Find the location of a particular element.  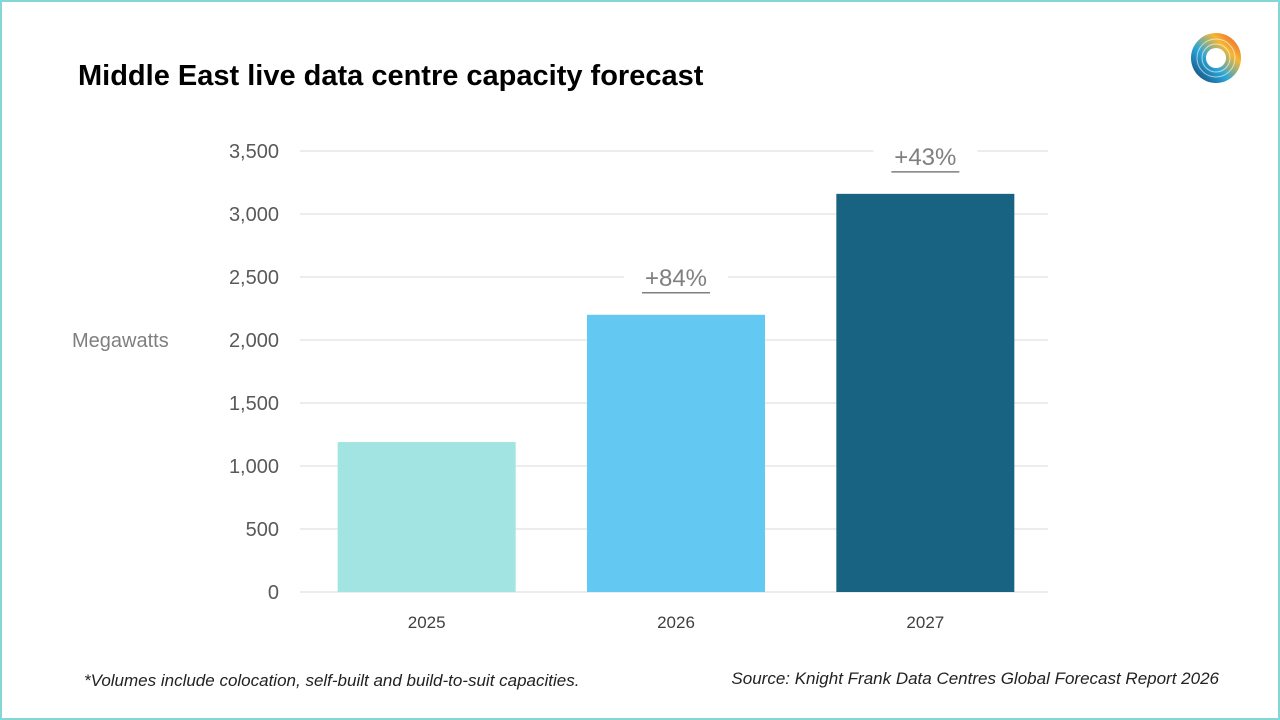

growth-annotation: +84% is located at coordinates (676, 278).